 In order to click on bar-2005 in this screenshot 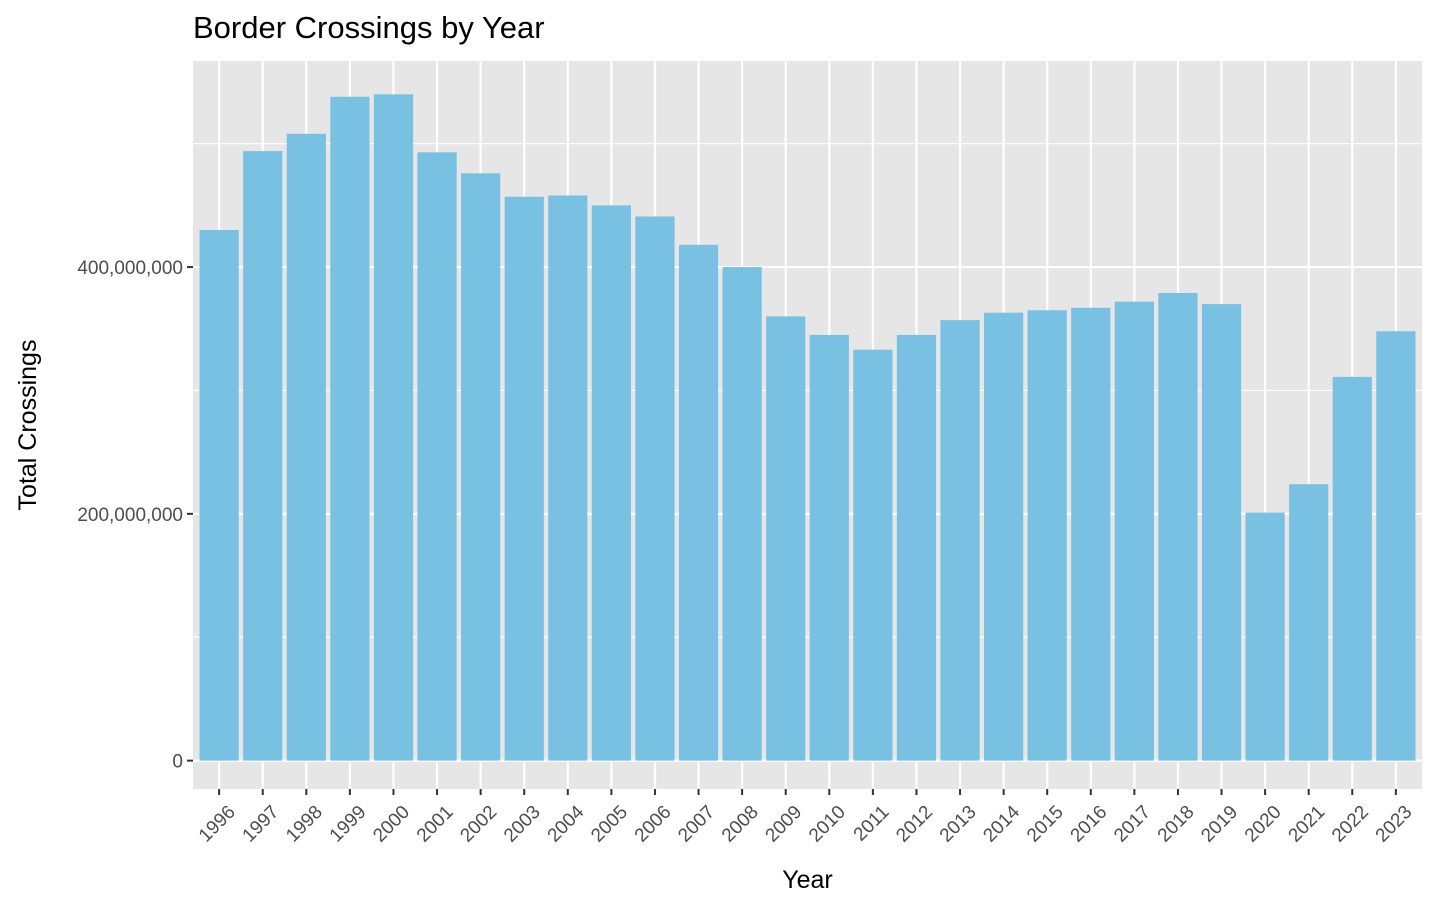, I will do `click(611, 483)`.